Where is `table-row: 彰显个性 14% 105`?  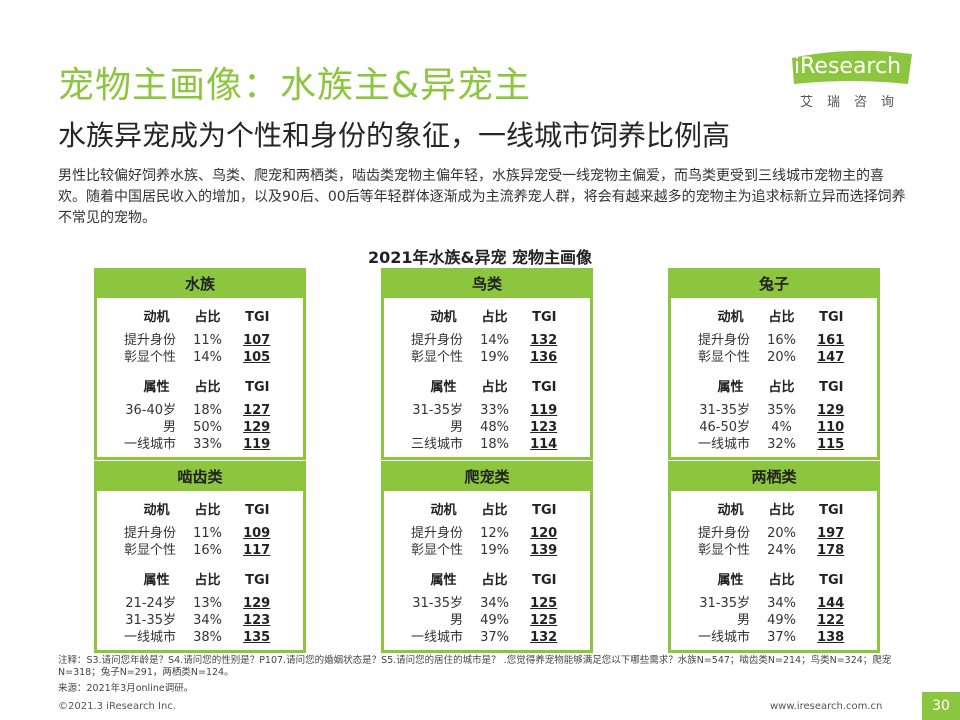
table-row: 彰显个性 14% 105 is located at coordinates (200, 357).